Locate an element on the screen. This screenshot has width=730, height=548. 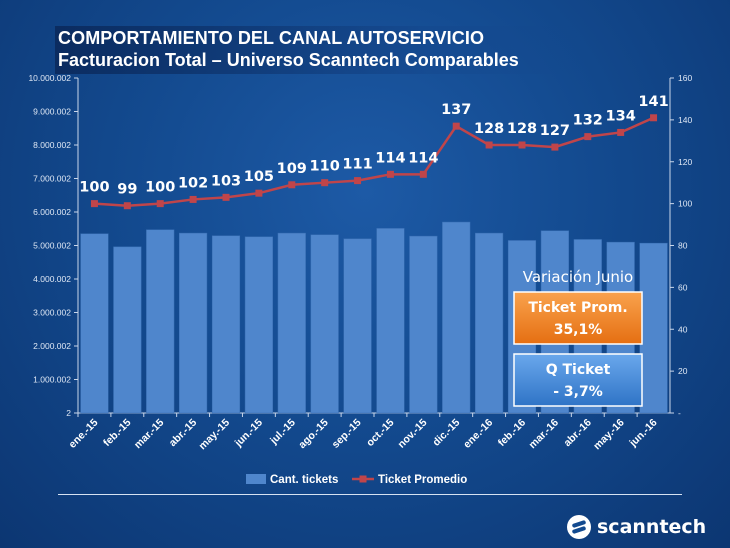
data-label-ticket-promedio: 103 is located at coordinates (226, 181).